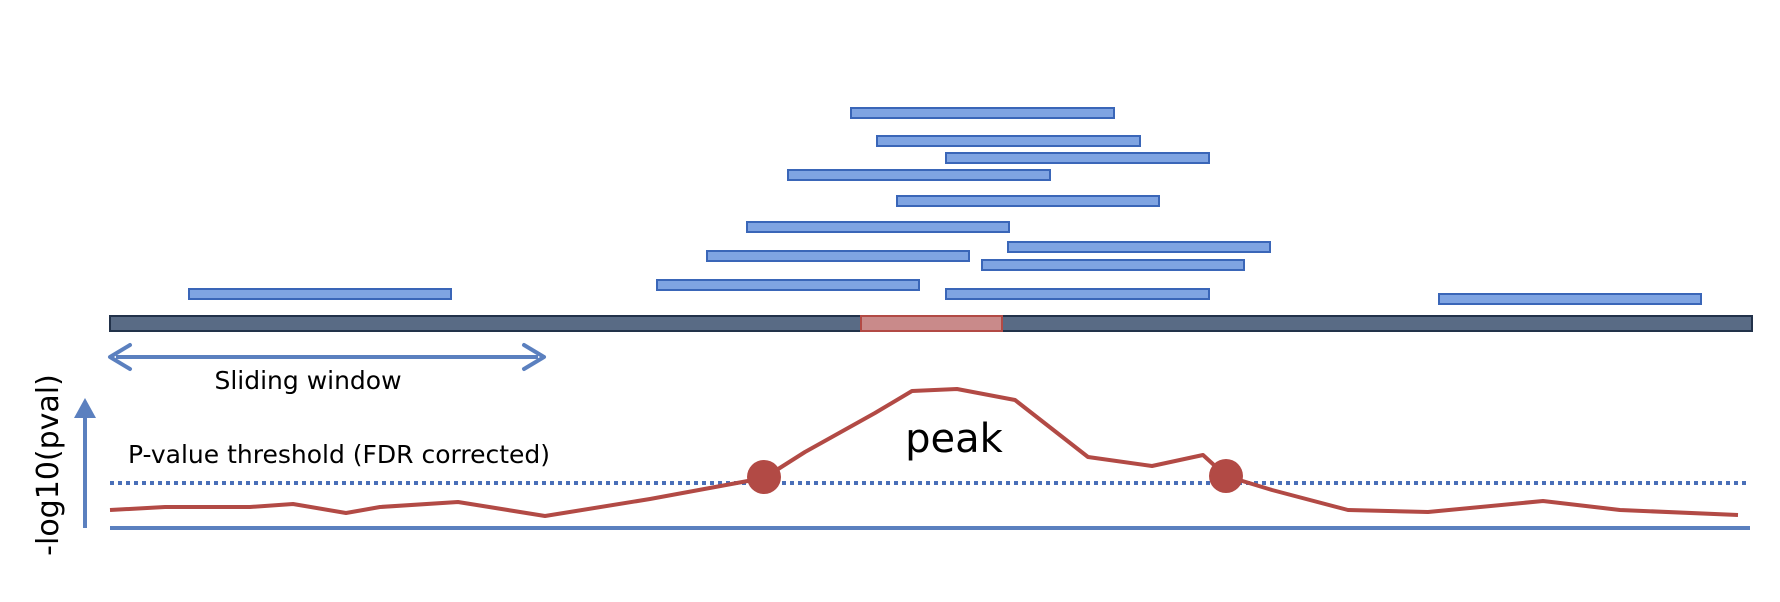 The image size is (1780, 602). I want to click on threshold-label: P-value threshold (FDR corrected), so click(339, 454).